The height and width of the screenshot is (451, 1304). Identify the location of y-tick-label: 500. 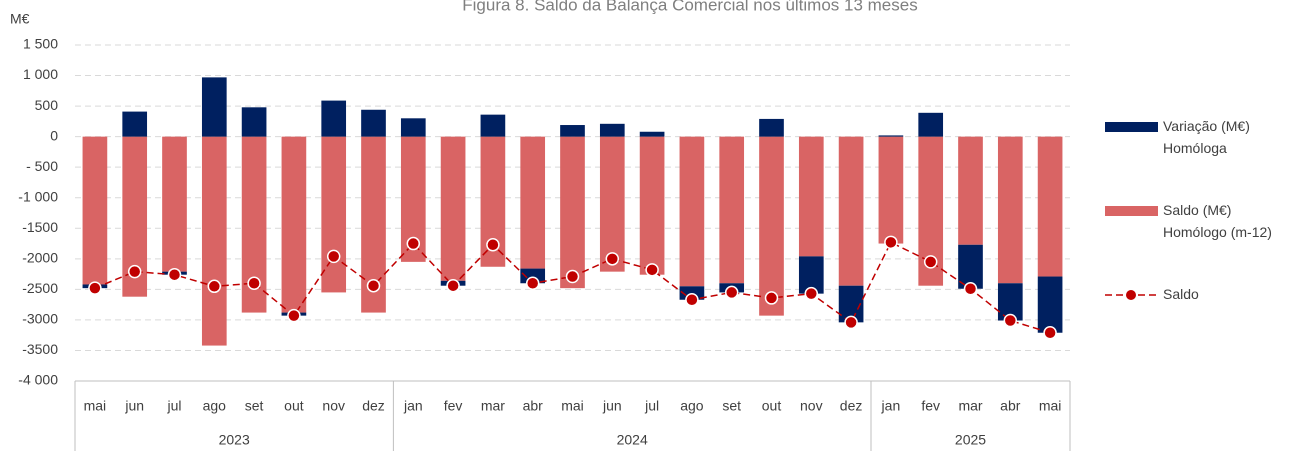
(47, 105).